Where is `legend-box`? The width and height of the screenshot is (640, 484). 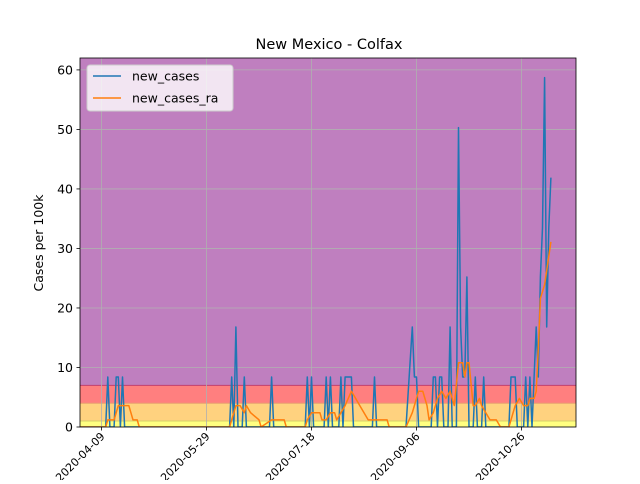
legend-box is located at coordinates (160, 88).